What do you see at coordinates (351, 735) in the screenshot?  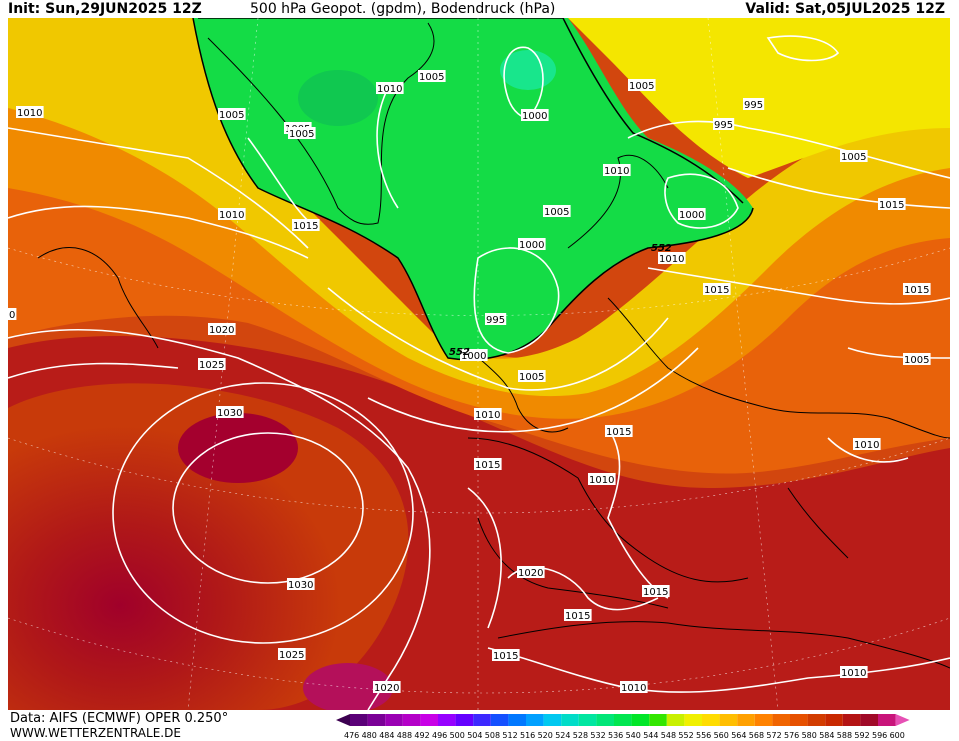 I see `legend-tick-label: 476` at bounding box center [351, 735].